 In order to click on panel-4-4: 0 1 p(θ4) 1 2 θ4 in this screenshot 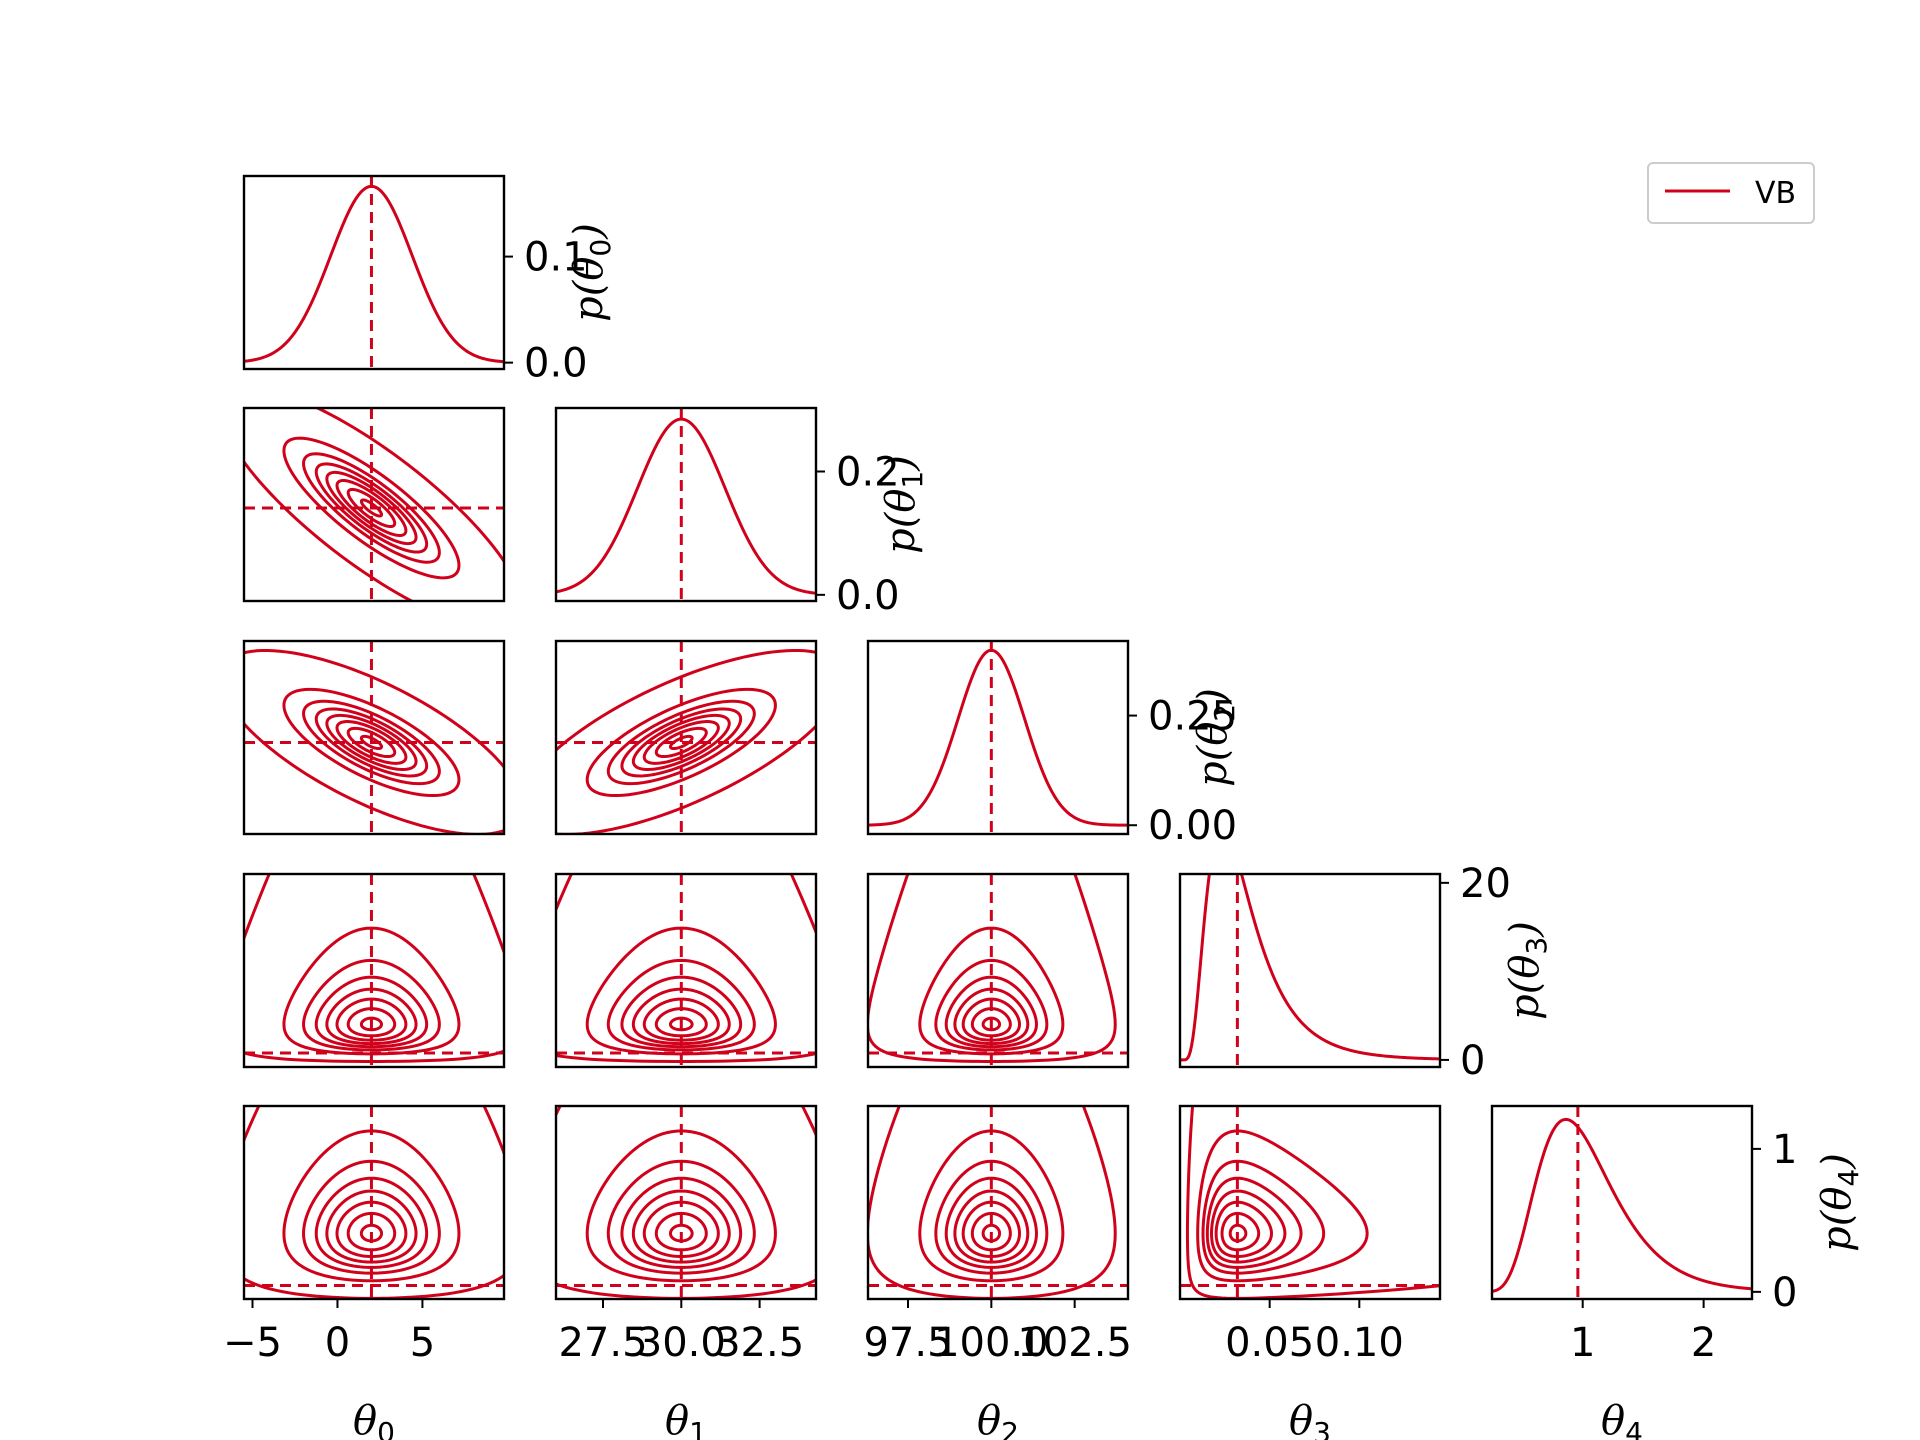, I will do `click(1677, 1272)`.